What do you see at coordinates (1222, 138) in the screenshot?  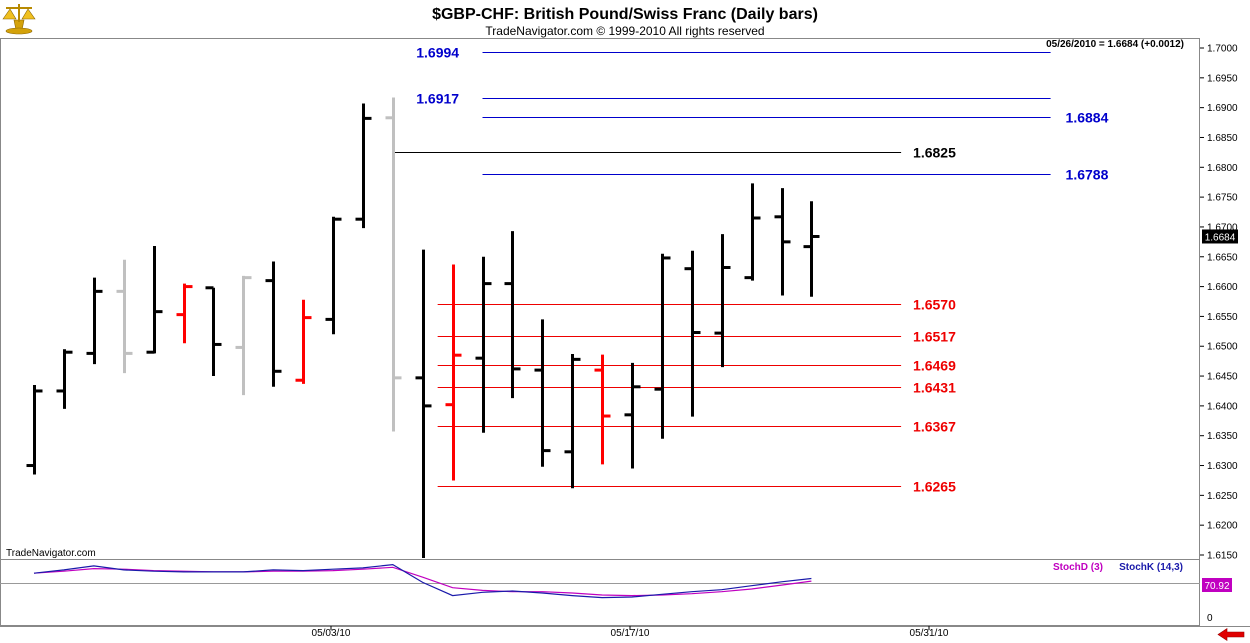 I see `y-tick-label: 1.6850` at bounding box center [1222, 138].